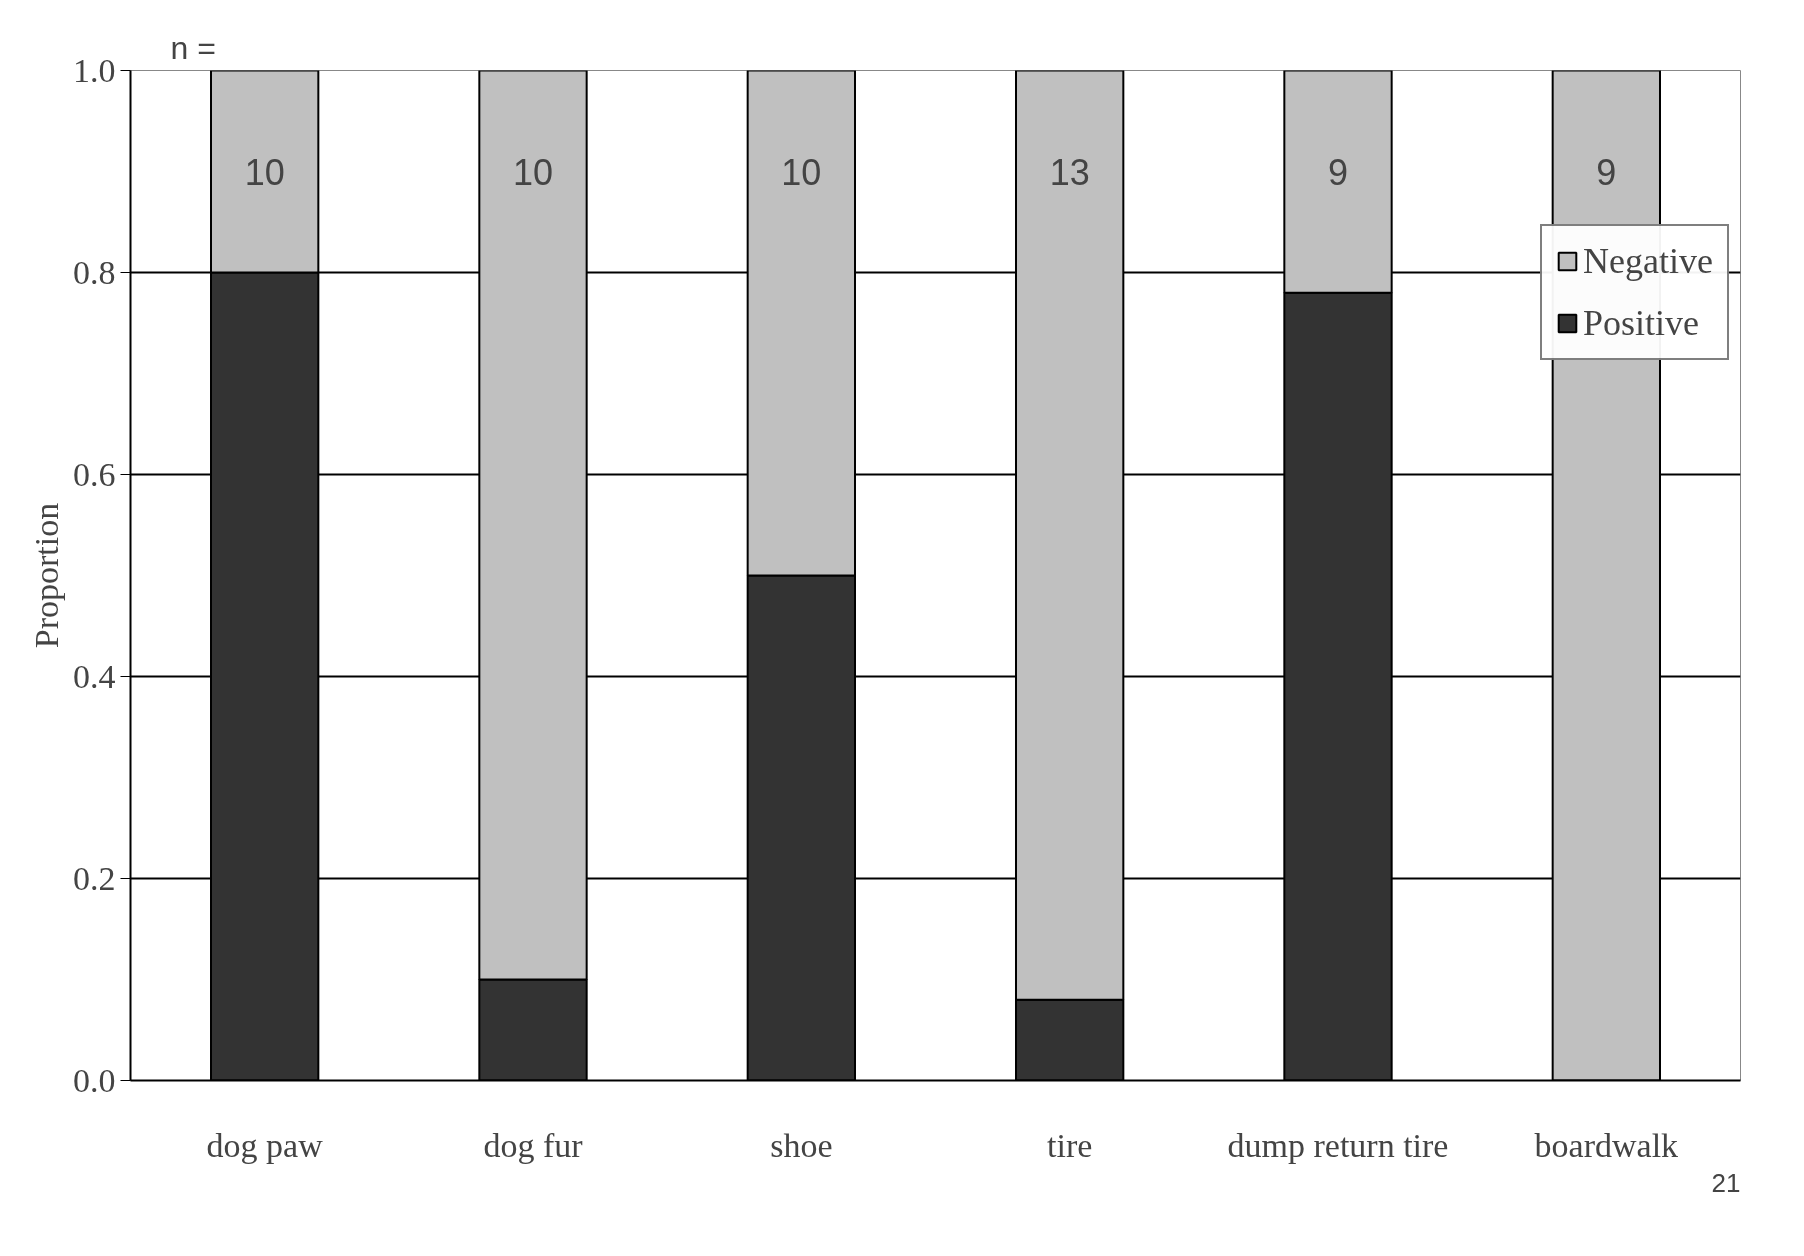 The image size is (1804, 1256). I want to click on x-tick-label: tire, so click(1070, 1145).